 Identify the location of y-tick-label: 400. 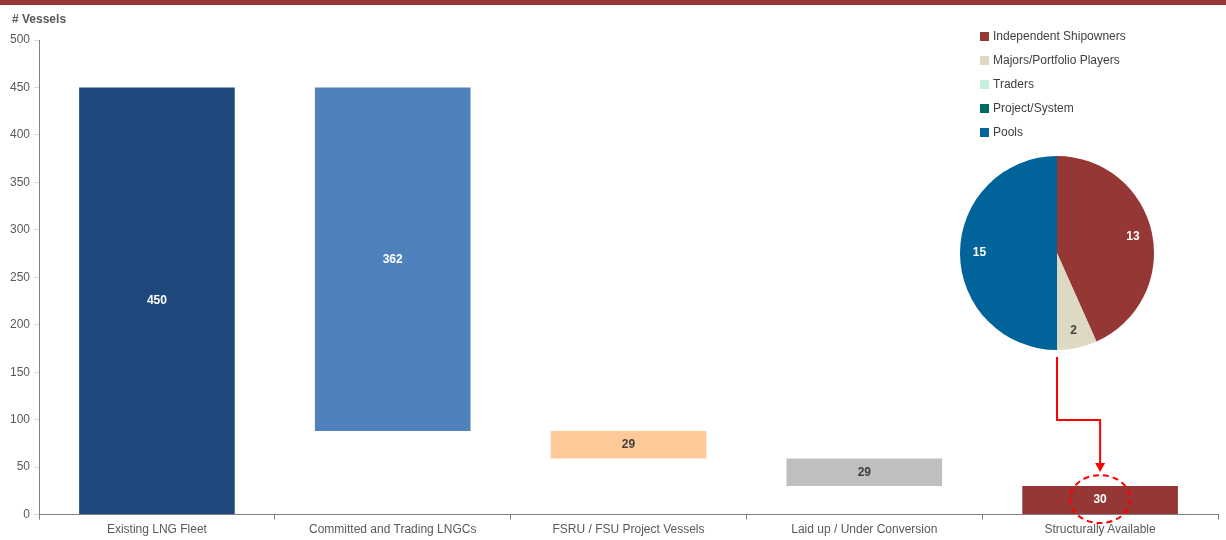
(20, 134).